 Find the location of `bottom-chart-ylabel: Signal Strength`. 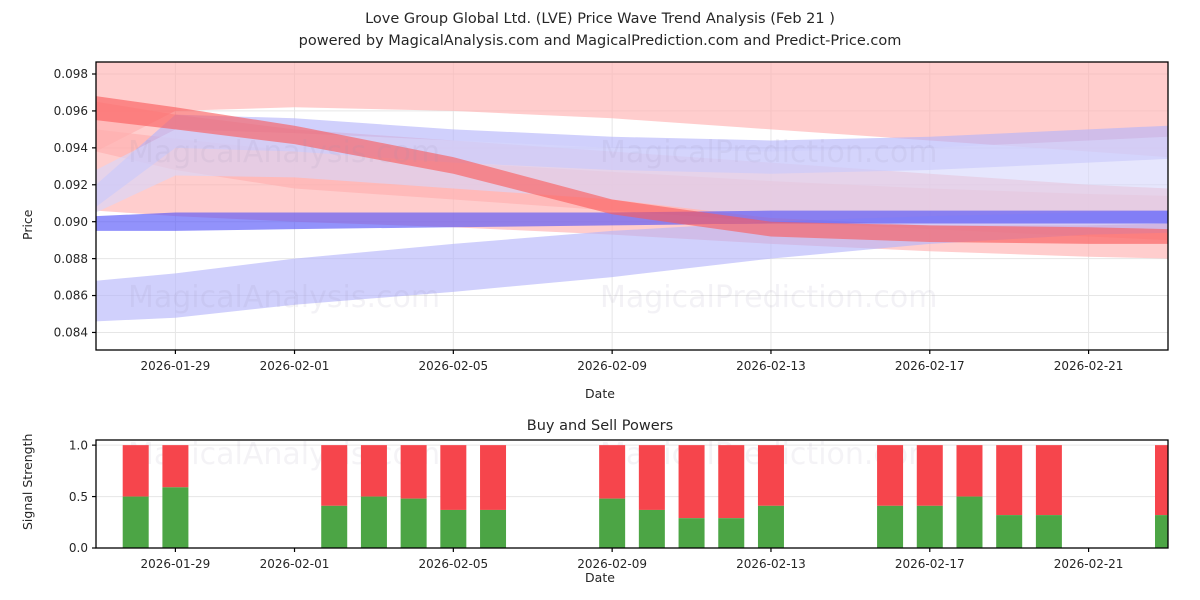

bottom-chart-ylabel: Signal Strength is located at coordinates (27, 481).